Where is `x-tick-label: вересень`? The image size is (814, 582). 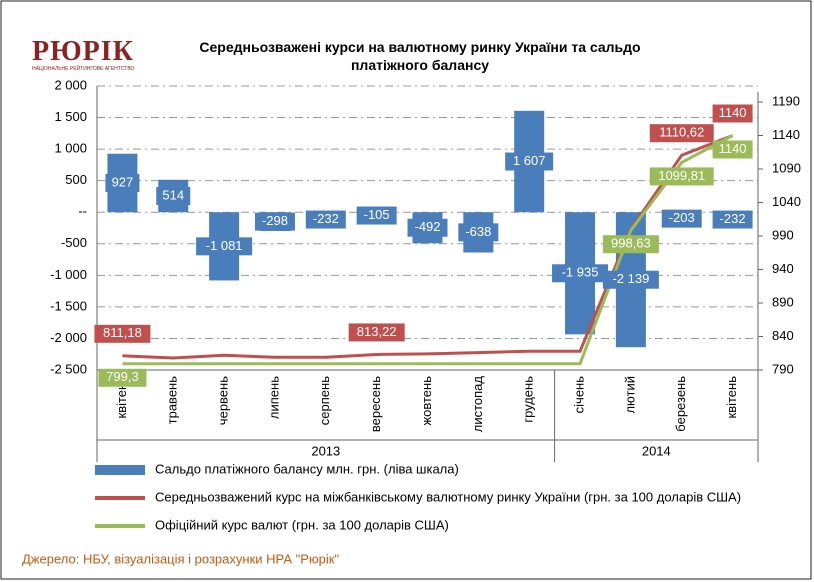
x-tick-label: вересень is located at coordinates (375, 404).